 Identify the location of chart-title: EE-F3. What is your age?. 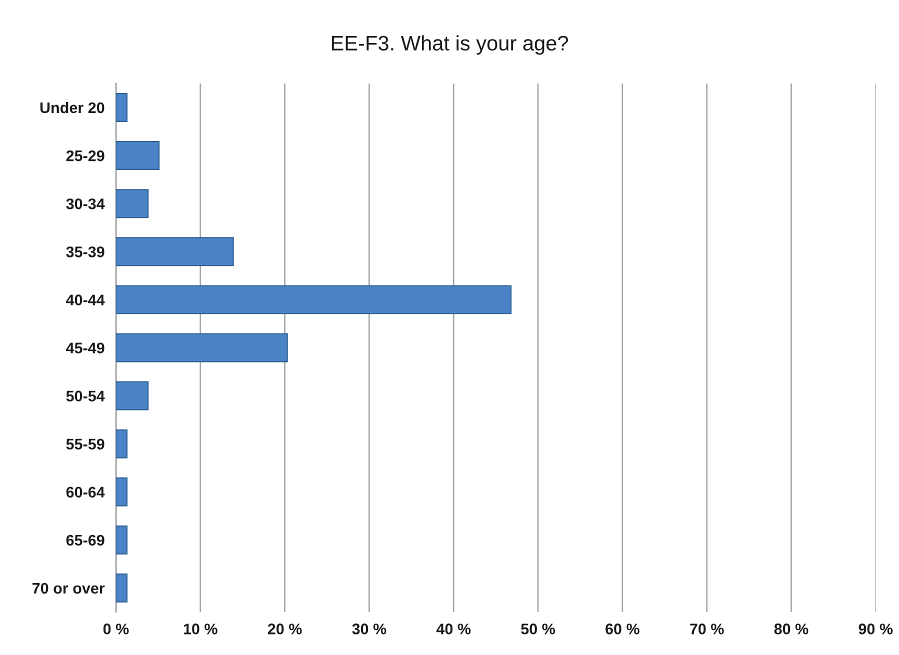
(450, 45).